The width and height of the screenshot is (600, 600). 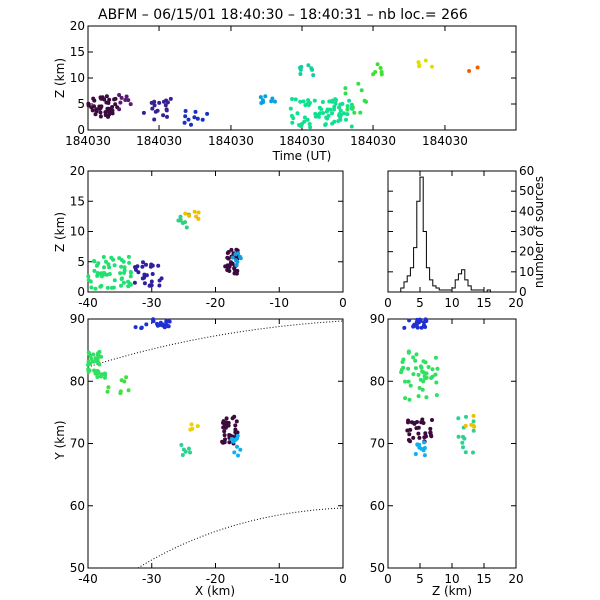 I want to click on panel-histogram-xtick-label: 5, so click(x=420, y=303).